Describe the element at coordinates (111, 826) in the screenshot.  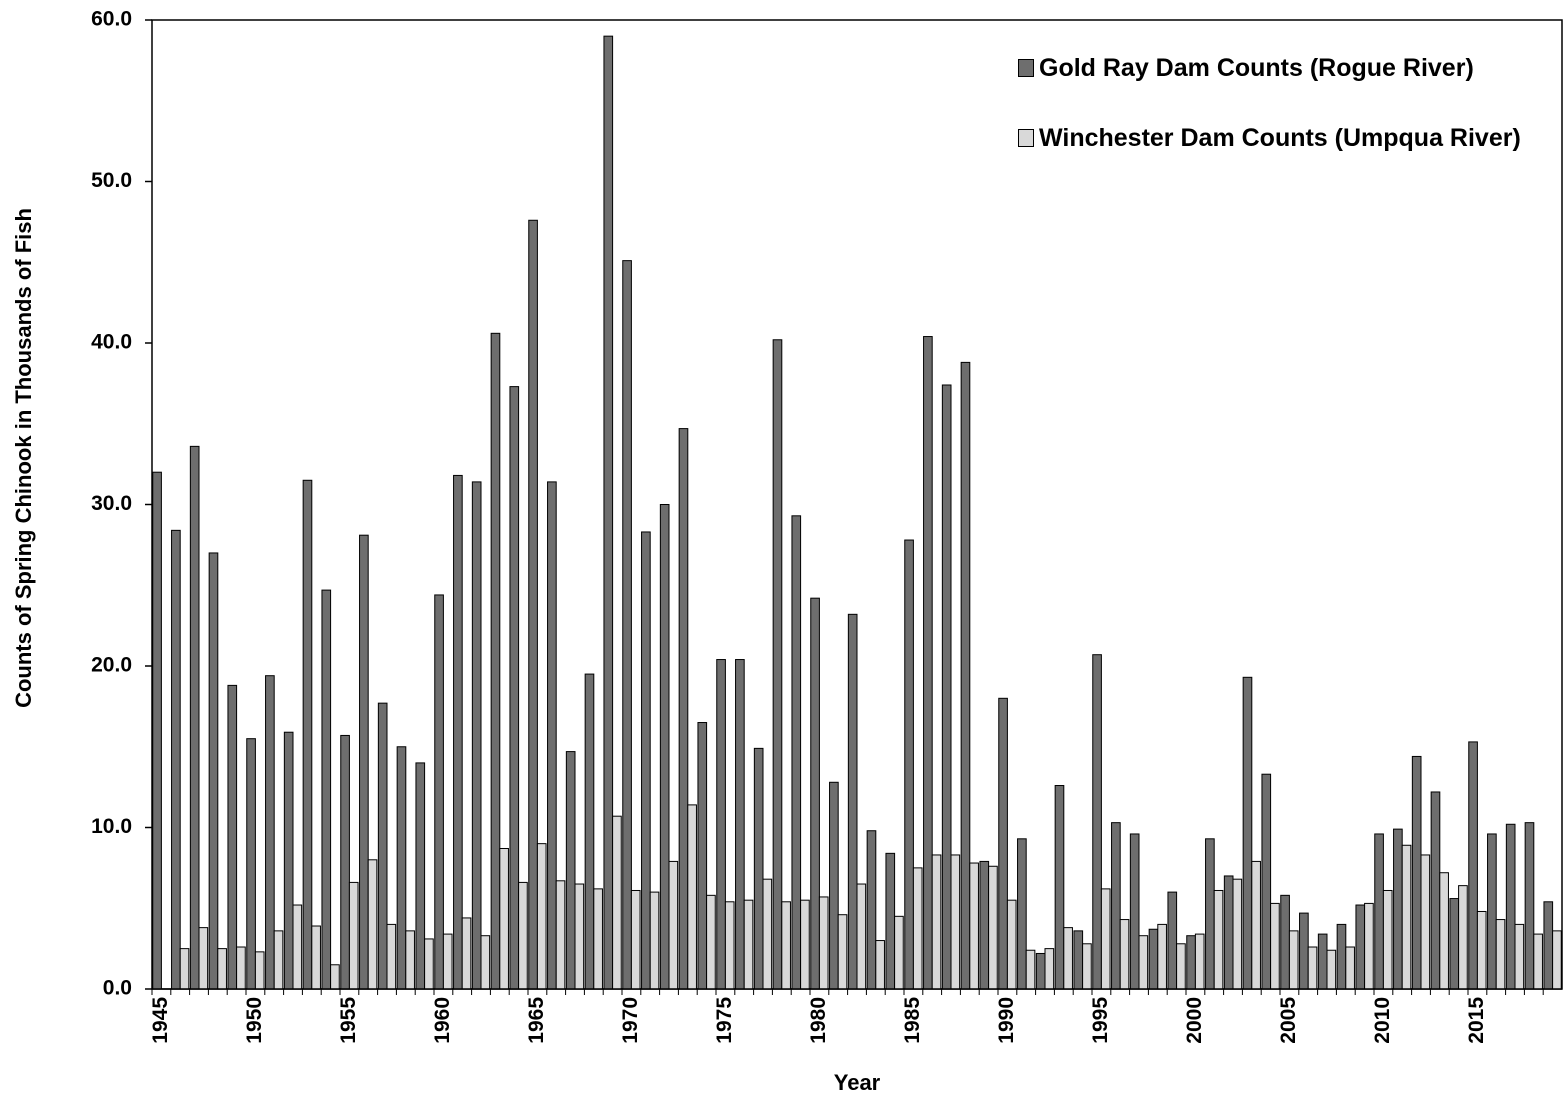
I see `y-tick-label: 10.0` at that location.